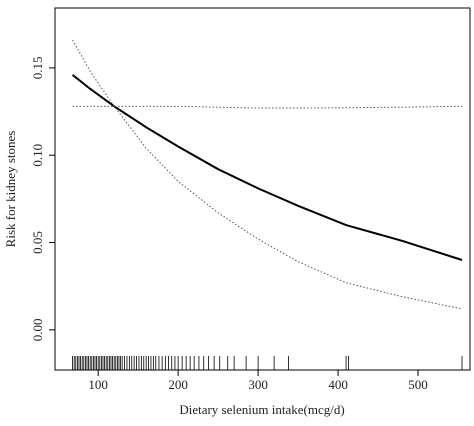 This screenshot has height=426, width=474. What do you see at coordinates (10, 189) in the screenshot?
I see `y-axis-title: Risk for kidney stones` at bounding box center [10, 189].